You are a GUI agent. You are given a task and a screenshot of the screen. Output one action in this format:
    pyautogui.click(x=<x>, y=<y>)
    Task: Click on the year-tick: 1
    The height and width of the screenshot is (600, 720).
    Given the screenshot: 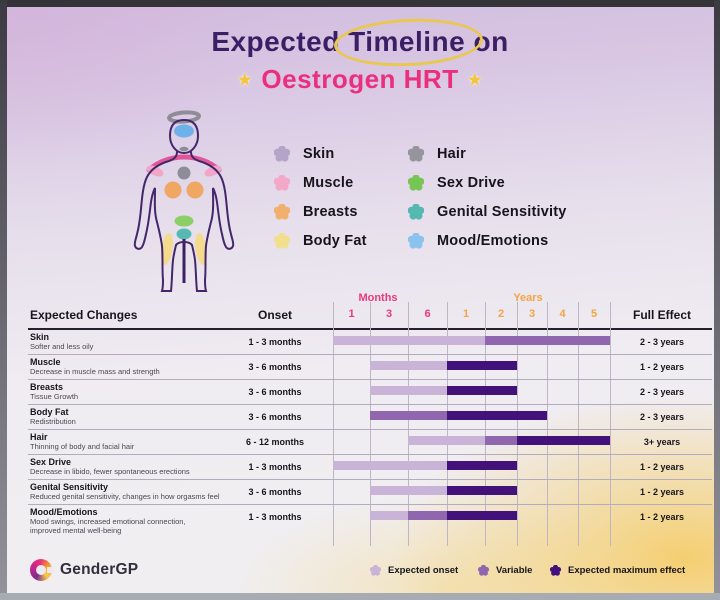 What is the action you would take?
    pyautogui.click(x=466, y=314)
    